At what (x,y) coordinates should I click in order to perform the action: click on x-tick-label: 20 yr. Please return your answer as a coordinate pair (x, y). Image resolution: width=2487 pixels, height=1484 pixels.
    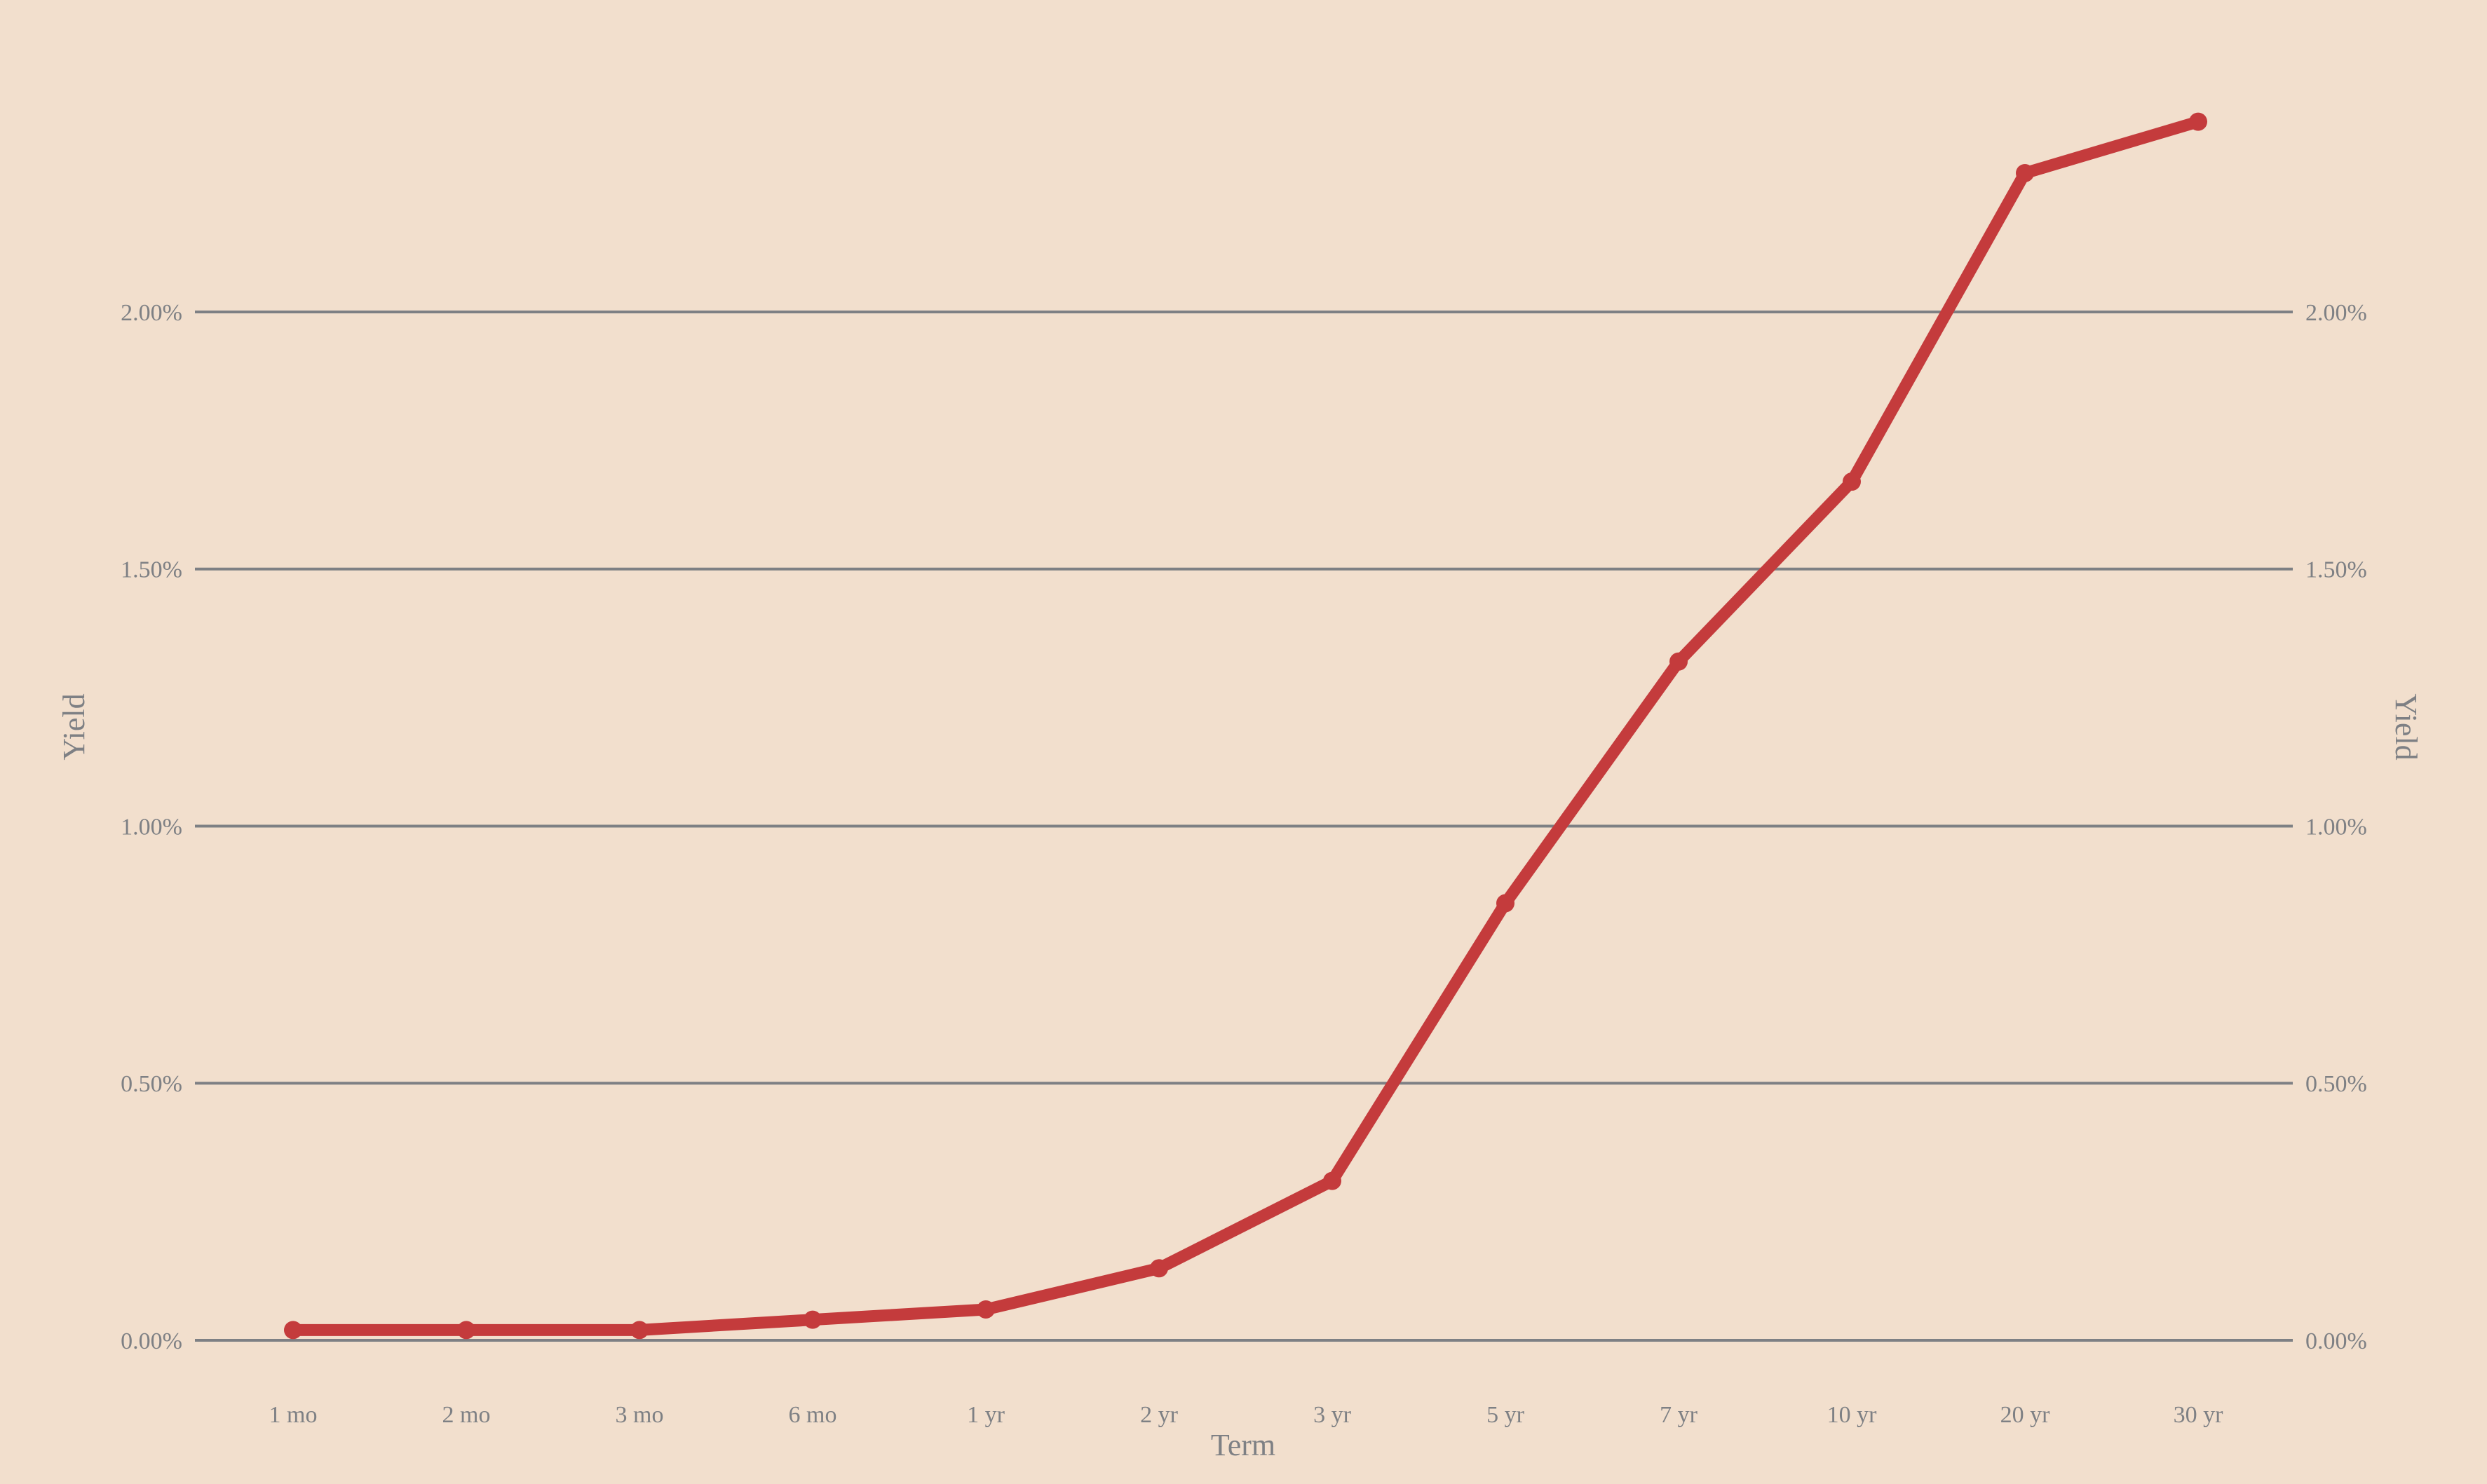
    Looking at the image, I should click on (2026, 1415).